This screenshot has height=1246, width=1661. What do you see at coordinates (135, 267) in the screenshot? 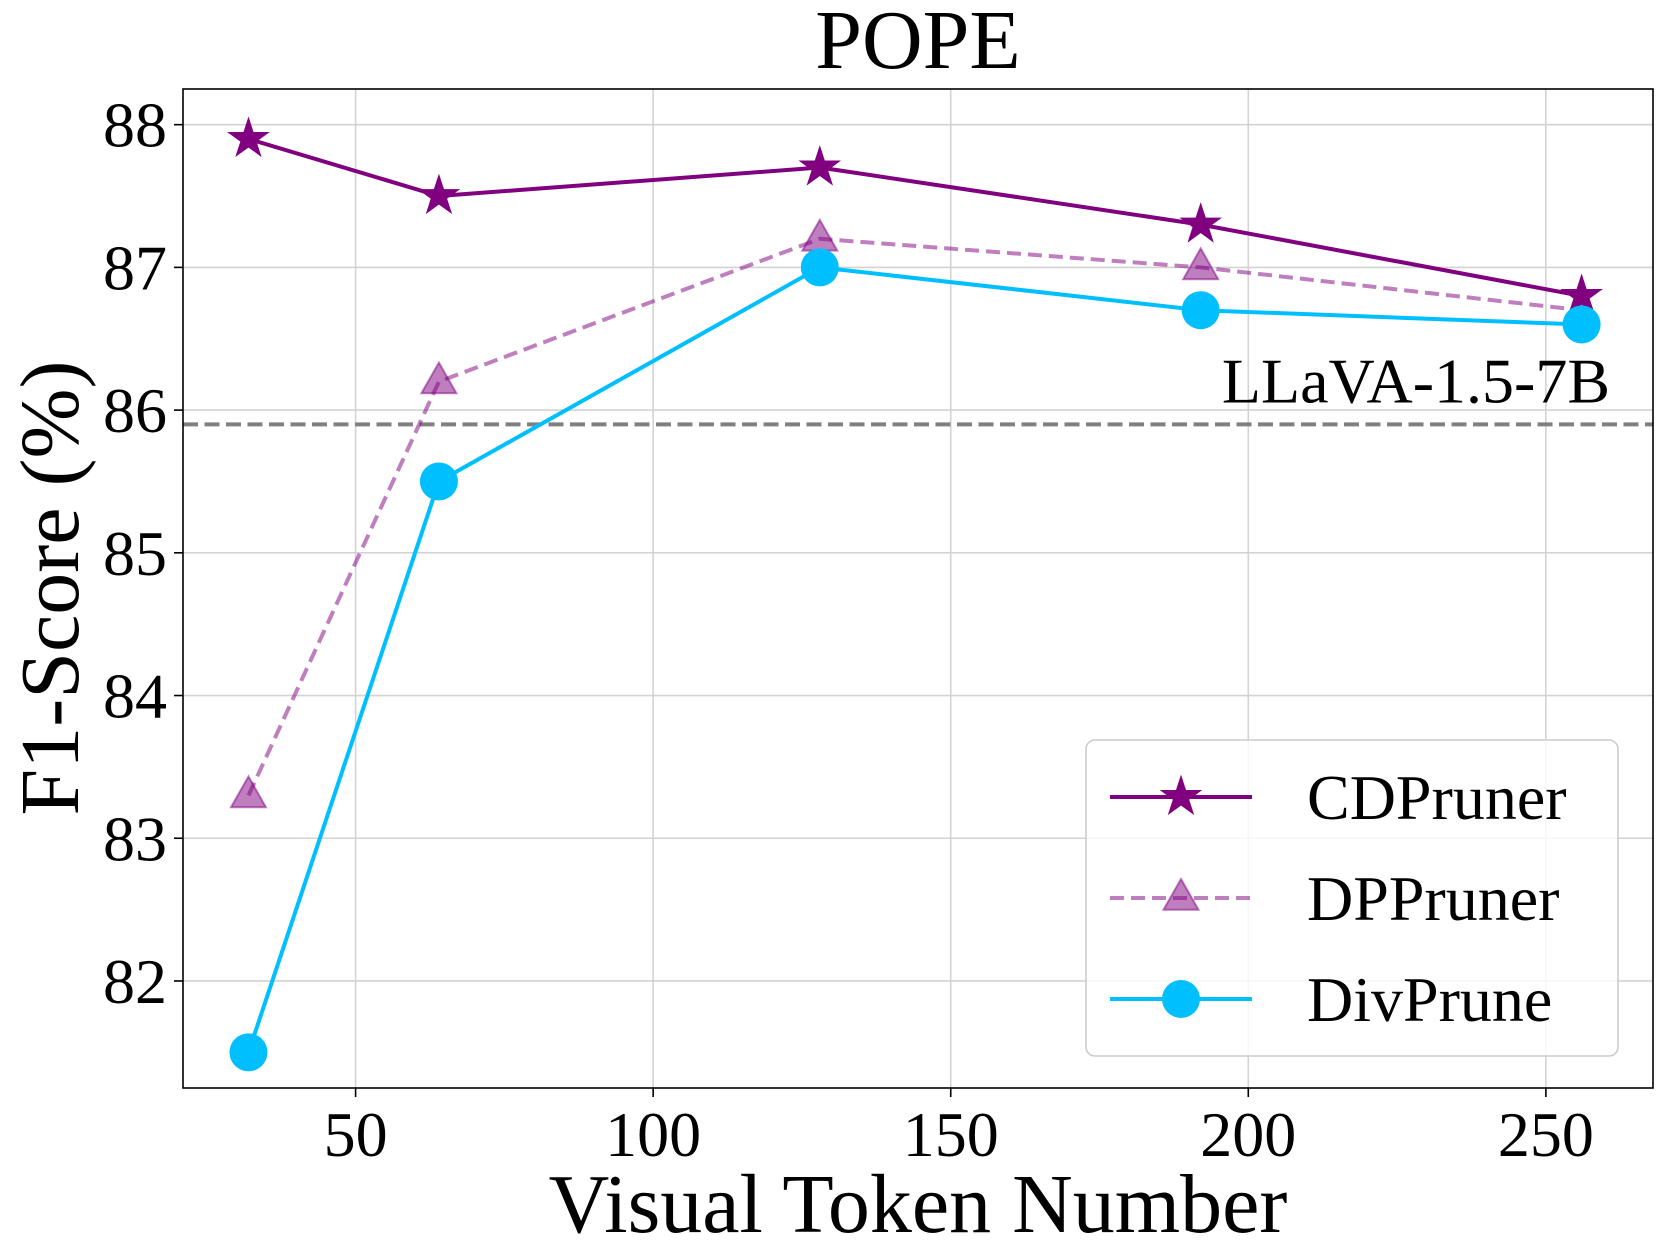
I see `y-tick-label: 87` at bounding box center [135, 267].